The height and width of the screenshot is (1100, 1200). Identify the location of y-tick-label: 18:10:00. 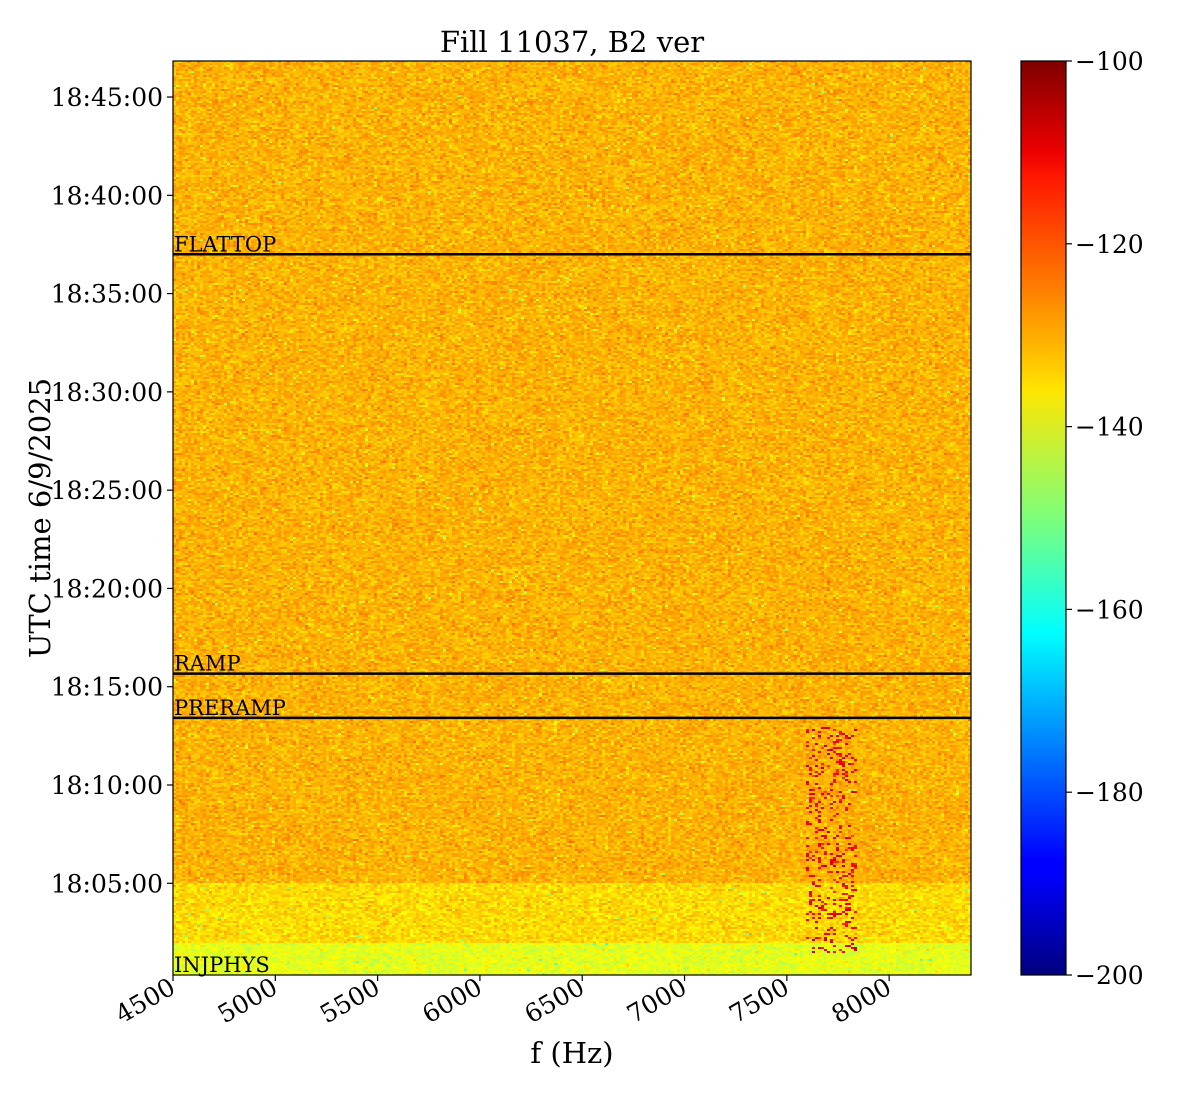
(107, 785).